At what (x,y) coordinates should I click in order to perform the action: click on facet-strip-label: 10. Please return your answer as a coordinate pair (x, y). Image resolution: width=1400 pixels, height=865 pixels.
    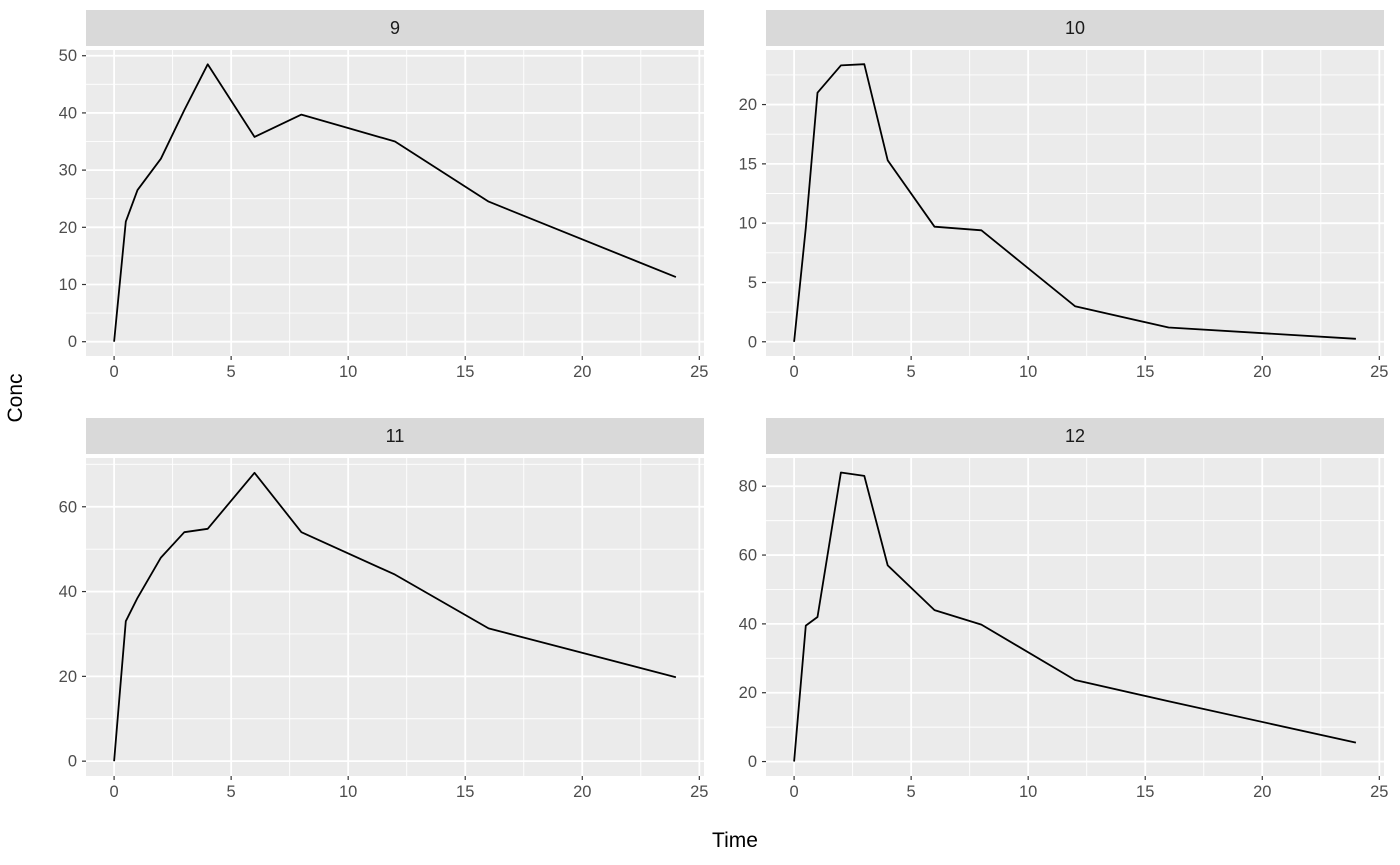
    Looking at the image, I should click on (1075, 27).